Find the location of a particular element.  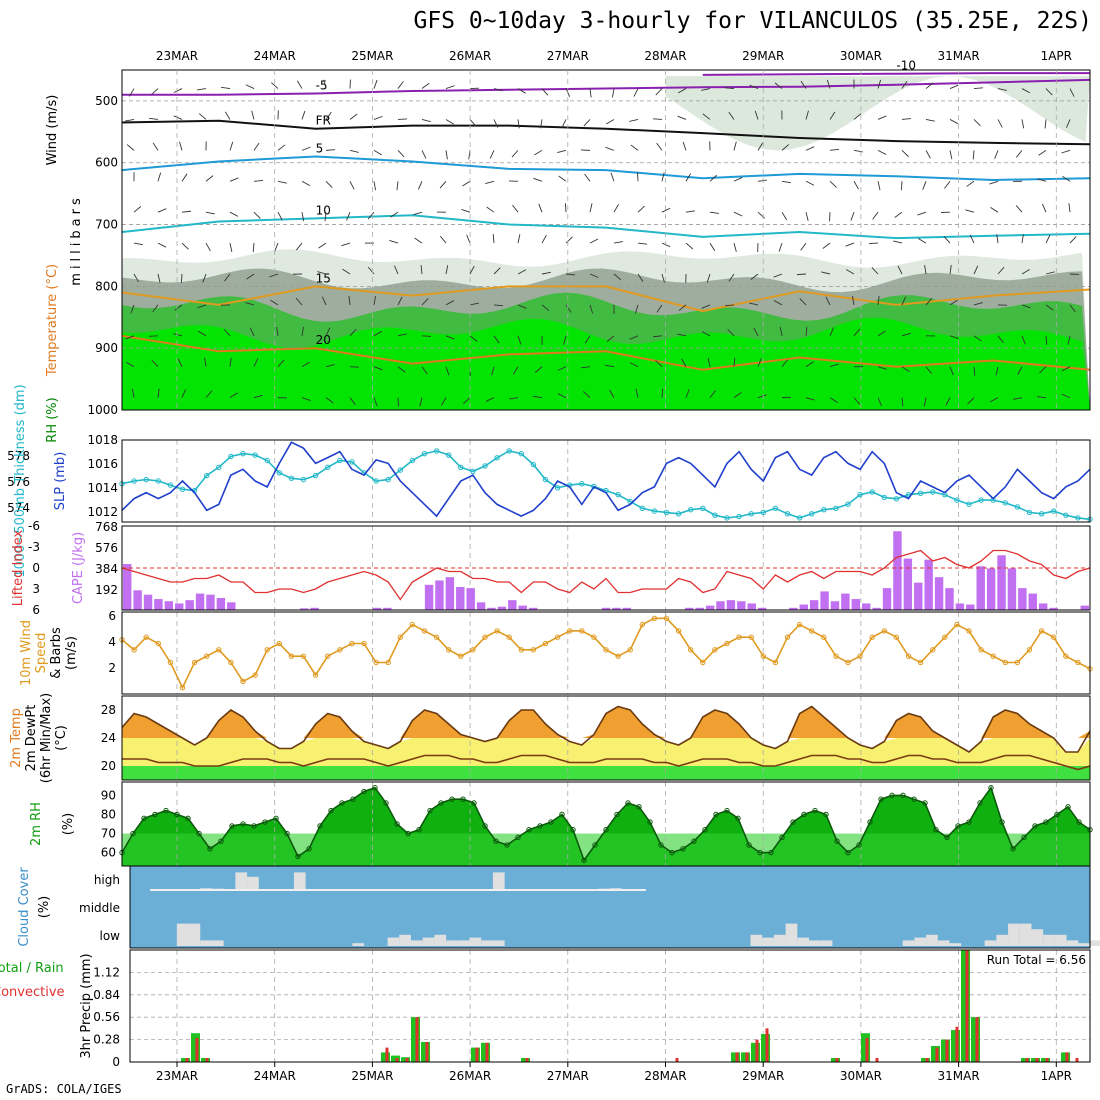

isotherm-label-10: 10 is located at coordinates (323, 210).